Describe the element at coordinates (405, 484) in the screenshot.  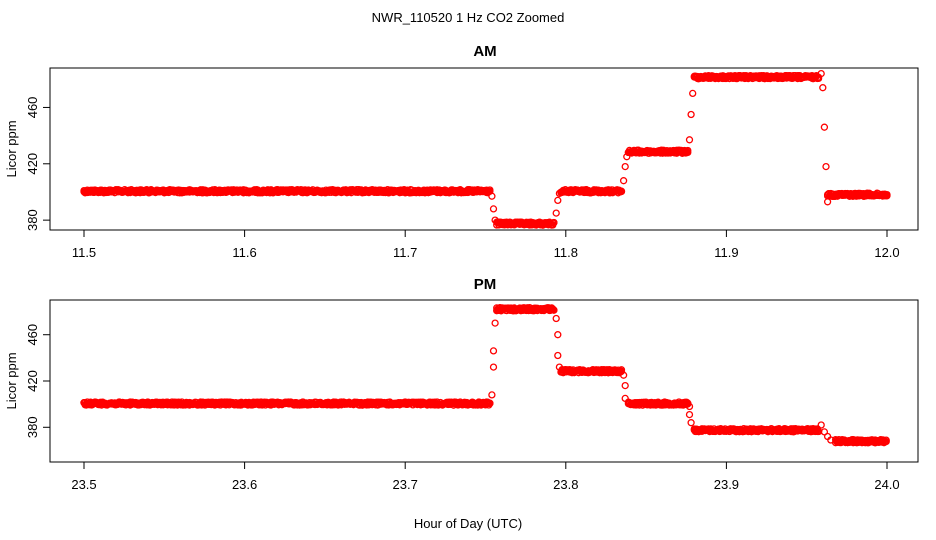
I see `pm-x-tick-label: 23.7` at that location.